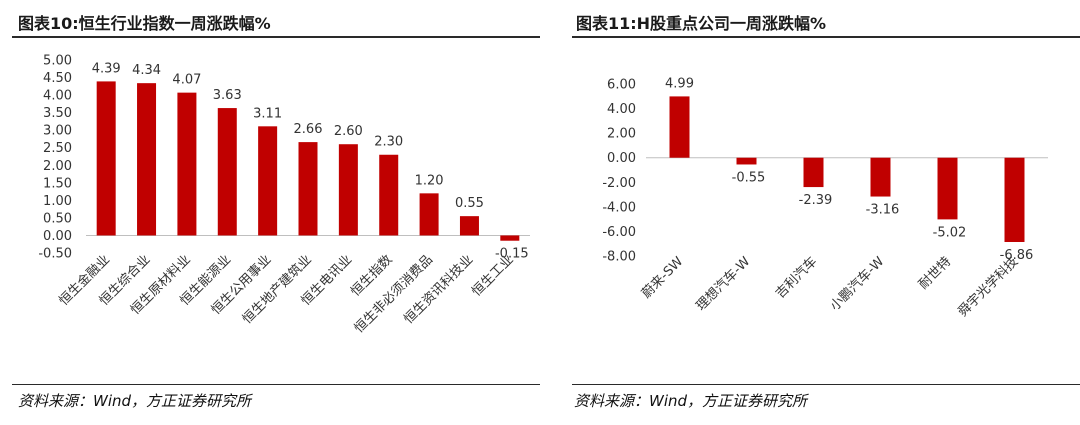  Describe the element at coordinates (146, 70) in the screenshot. I see `data-label: 4.34` at that location.